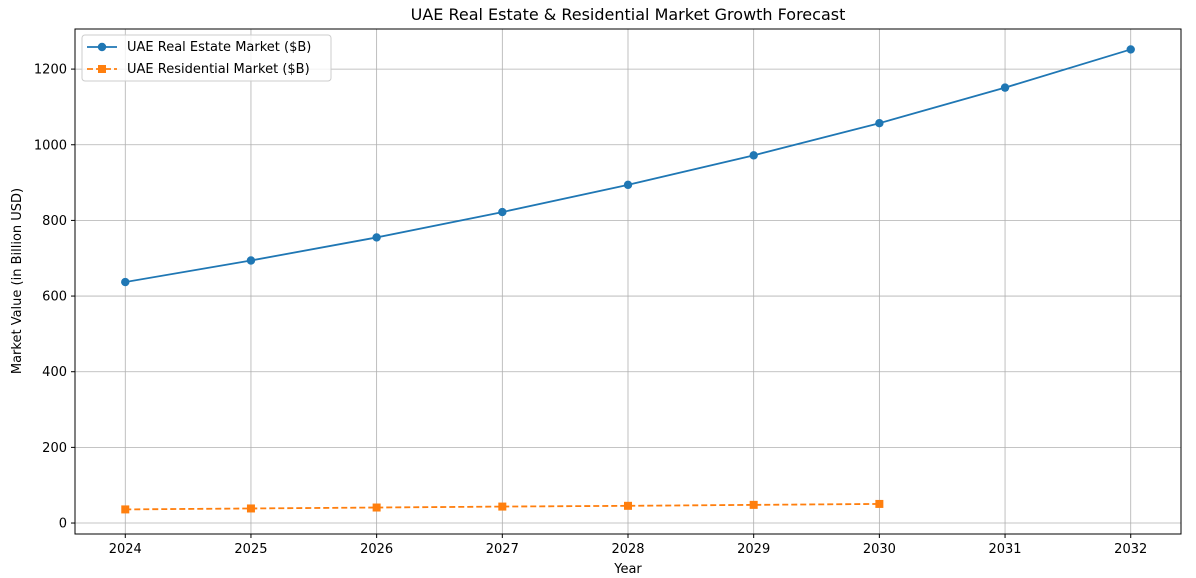 This screenshot has width=1196, height=578. What do you see at coordinates (376, 549) in the screenshot?
I see `x-tick-label: 2026` at bounding box center [376, 549].